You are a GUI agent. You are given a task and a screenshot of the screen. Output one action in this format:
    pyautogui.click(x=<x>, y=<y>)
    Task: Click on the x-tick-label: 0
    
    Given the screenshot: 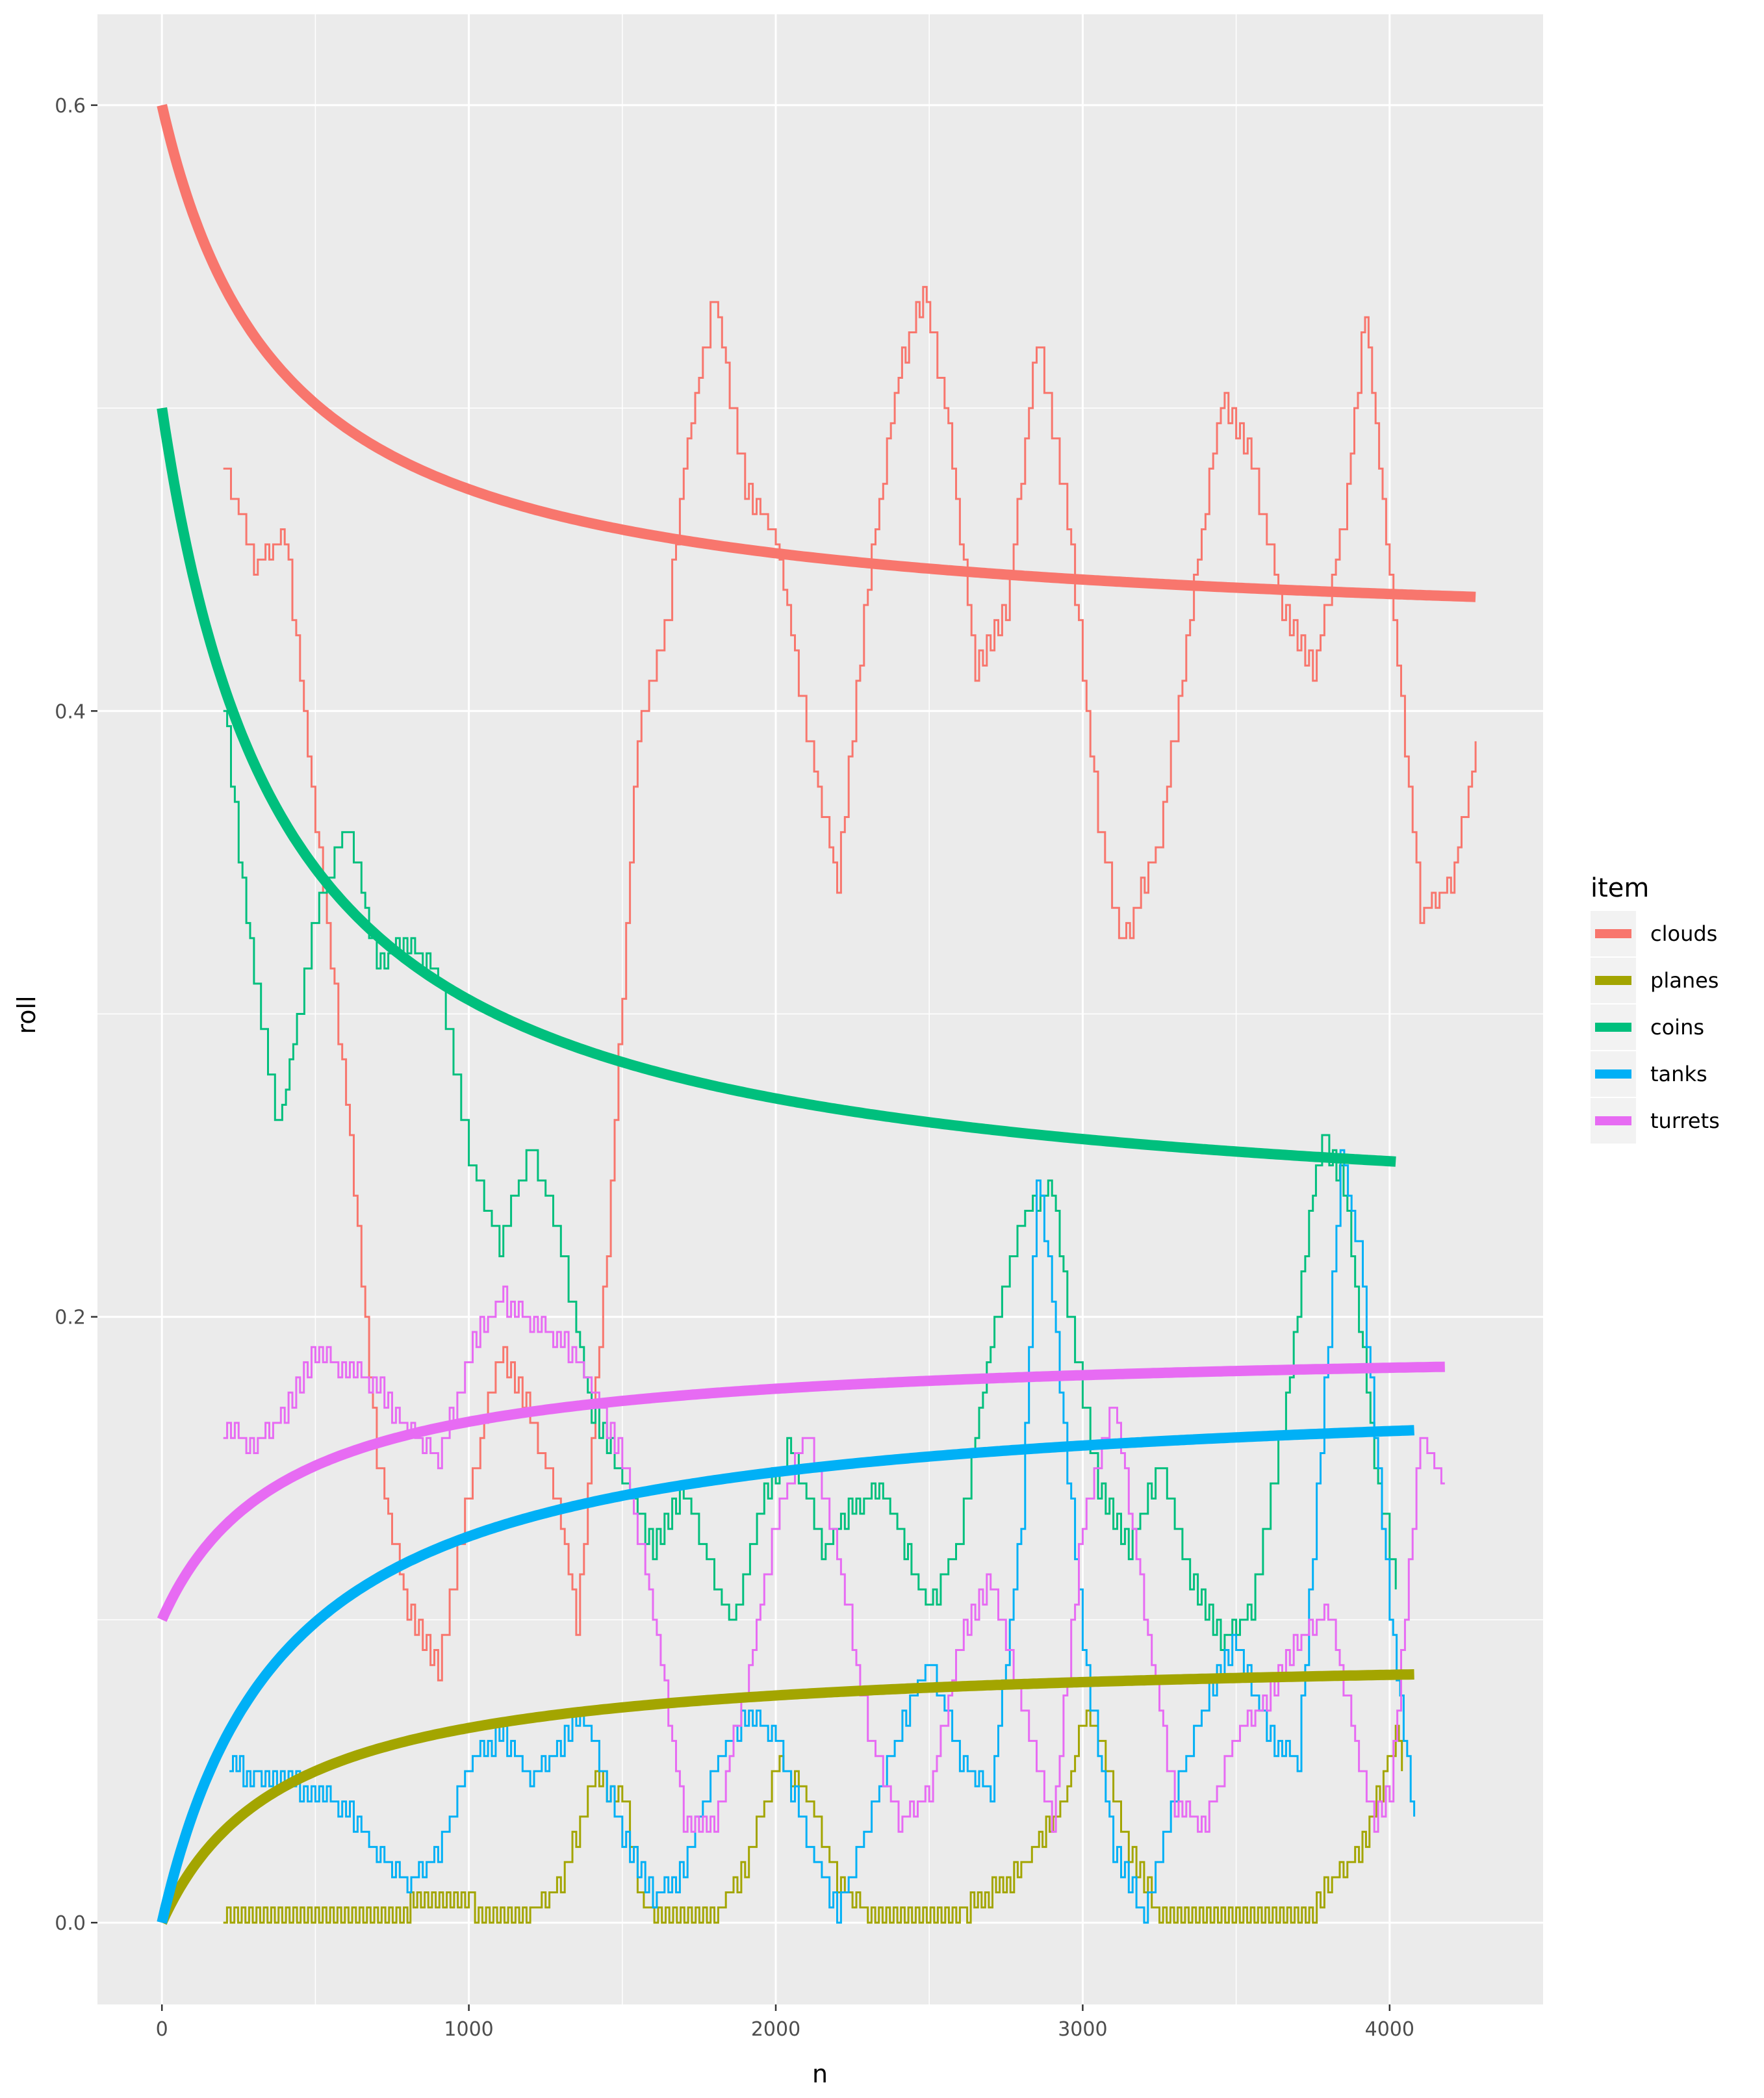 What is the action you would take?
    pyautogui.click(x=162, y=2029)
    